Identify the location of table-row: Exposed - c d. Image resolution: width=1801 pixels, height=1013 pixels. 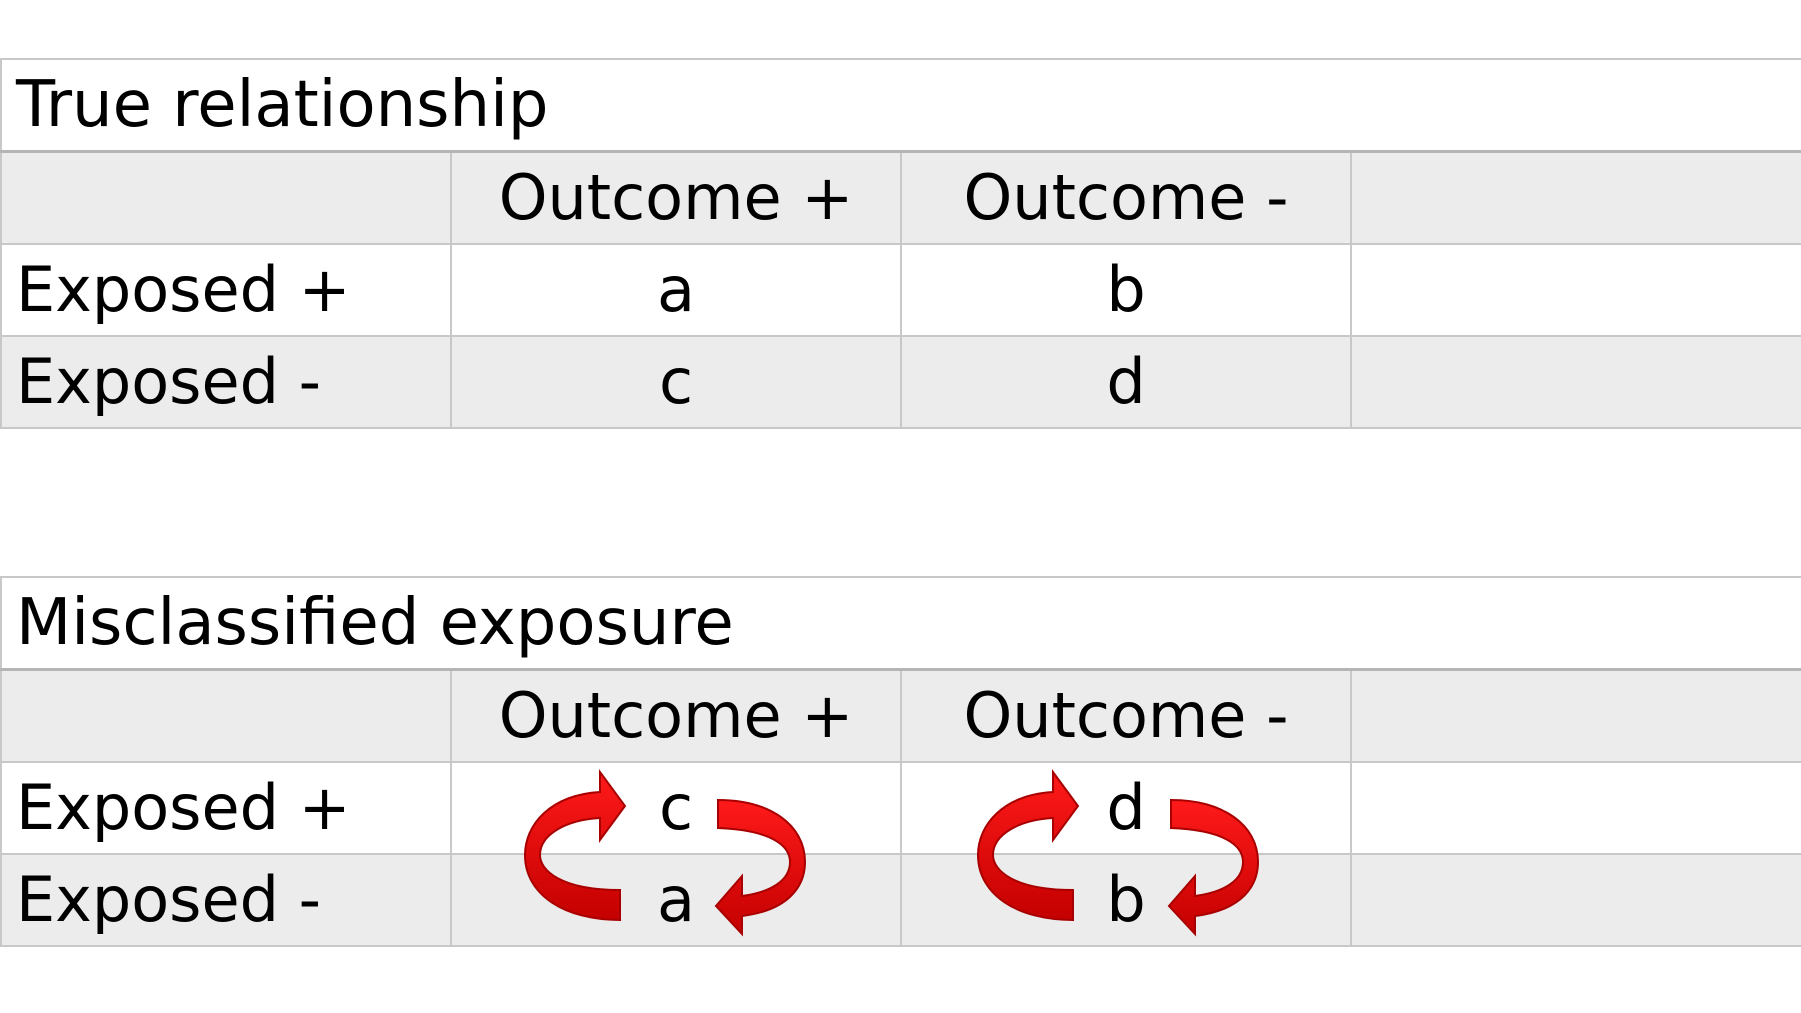
(900, 382).